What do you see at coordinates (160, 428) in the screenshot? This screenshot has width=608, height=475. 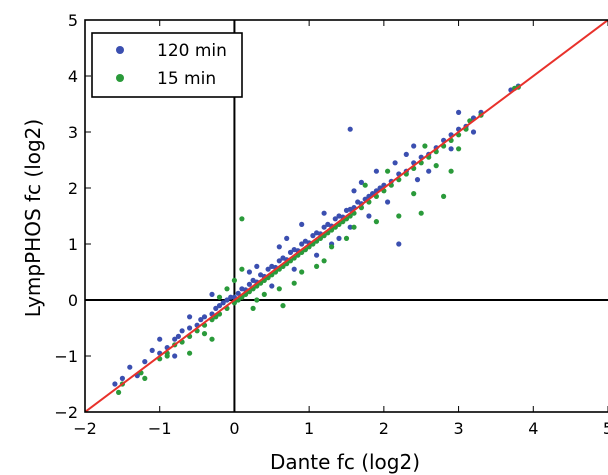 I see `x-tick-label: −1` at bounding box center [160, 428].